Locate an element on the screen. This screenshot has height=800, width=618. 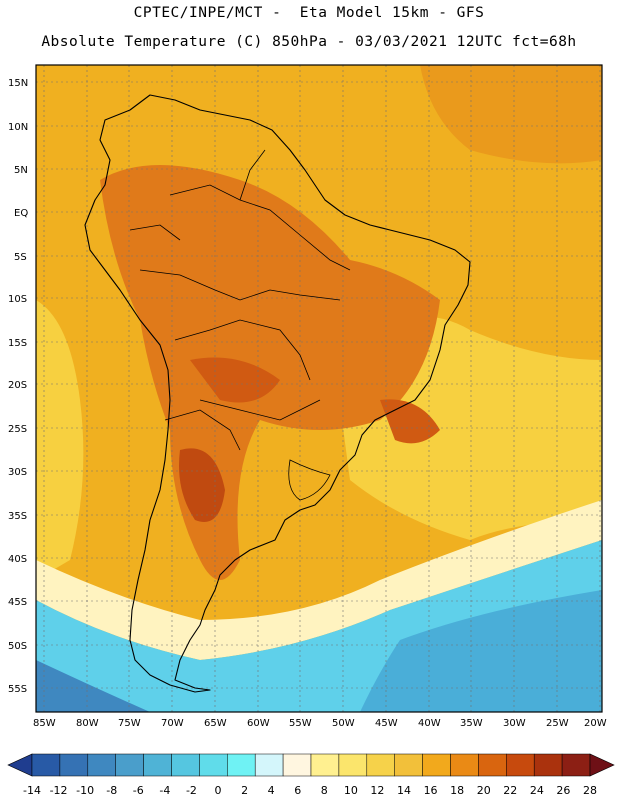
field-colder-sw is located at coordinates (93, 686).